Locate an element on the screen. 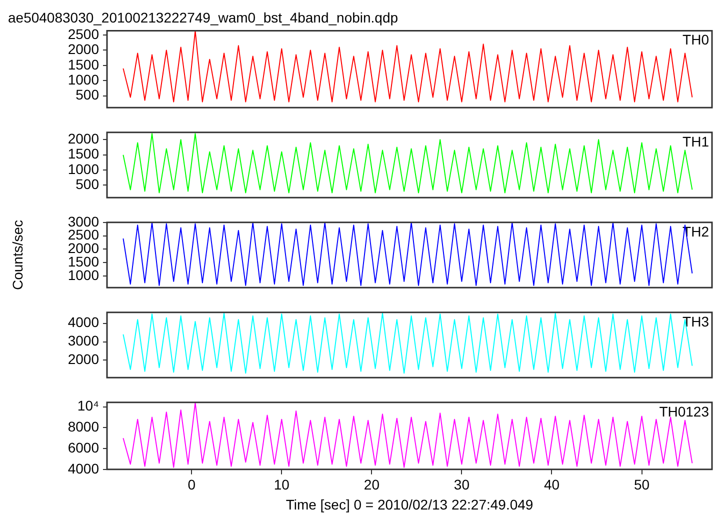  y-tick-label: 10⁴ is located at coordinates (88, 406).